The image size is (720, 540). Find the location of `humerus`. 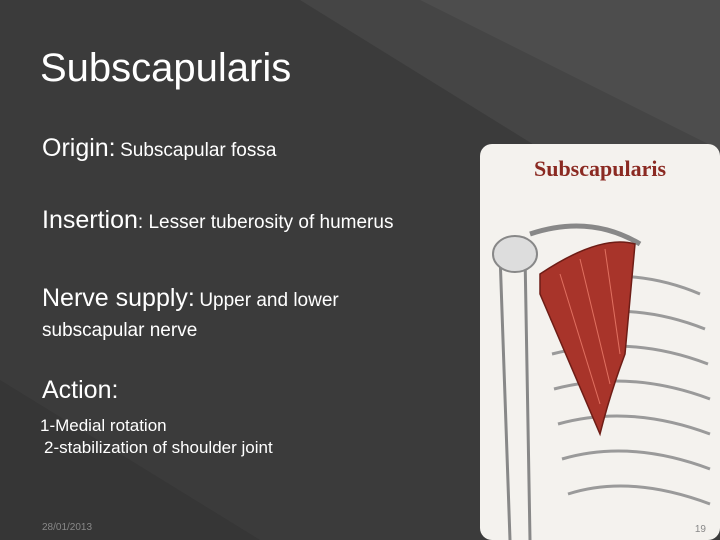

humerus is located at coordinates (515, 396).